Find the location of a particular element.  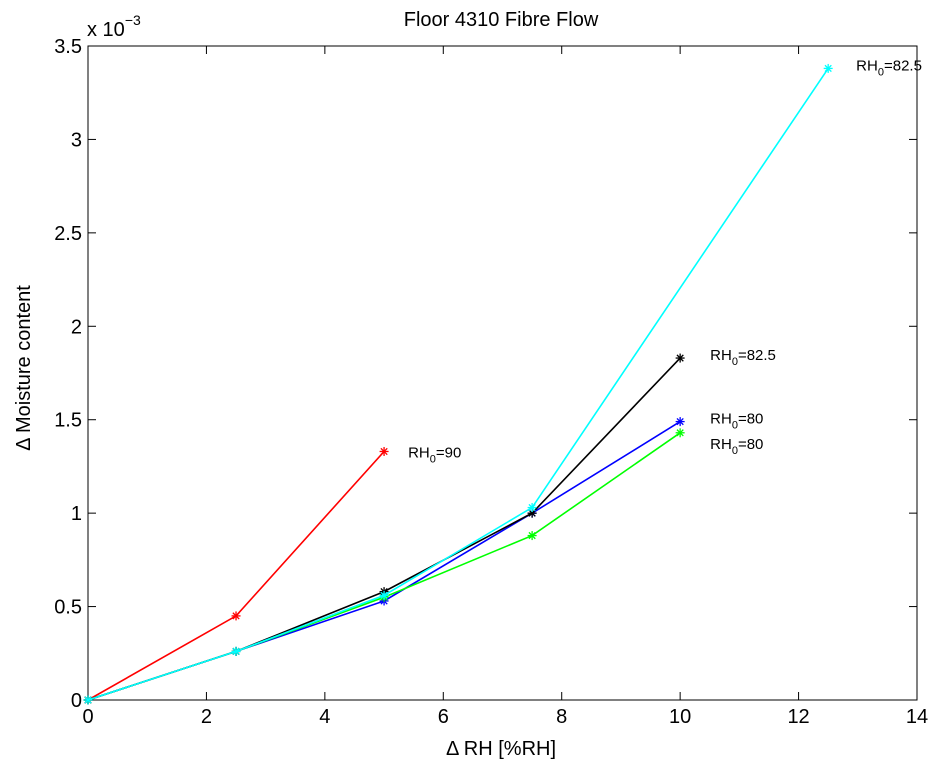

y-tick-label: 0.5 is located at coordinates (68, 608).